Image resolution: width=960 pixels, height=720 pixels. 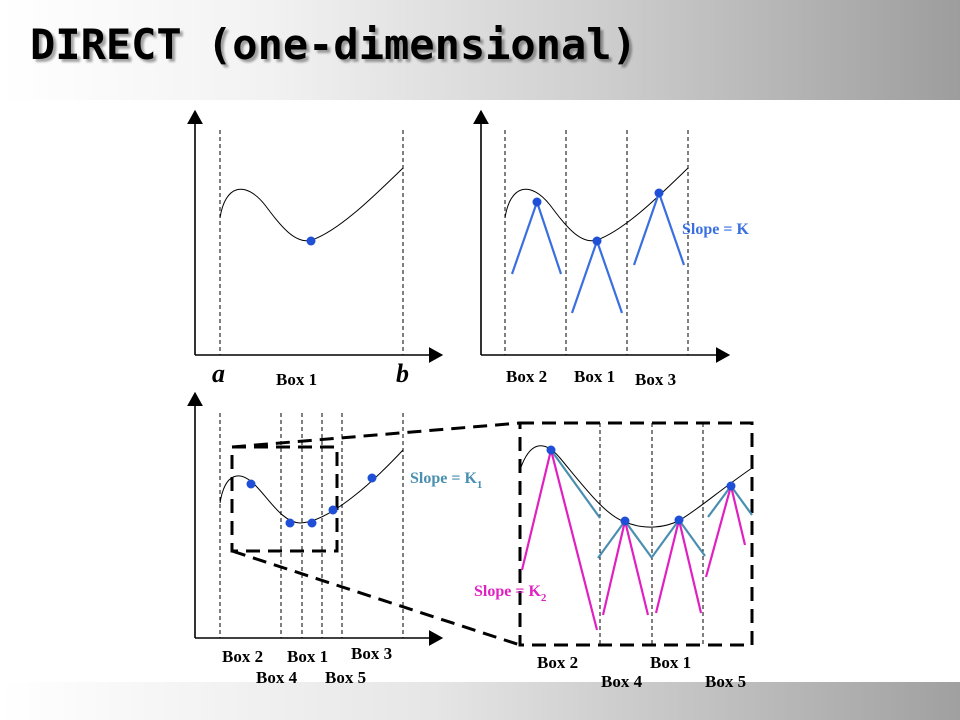 I want to click on zoom-target-box, so click(x=636, y=534).